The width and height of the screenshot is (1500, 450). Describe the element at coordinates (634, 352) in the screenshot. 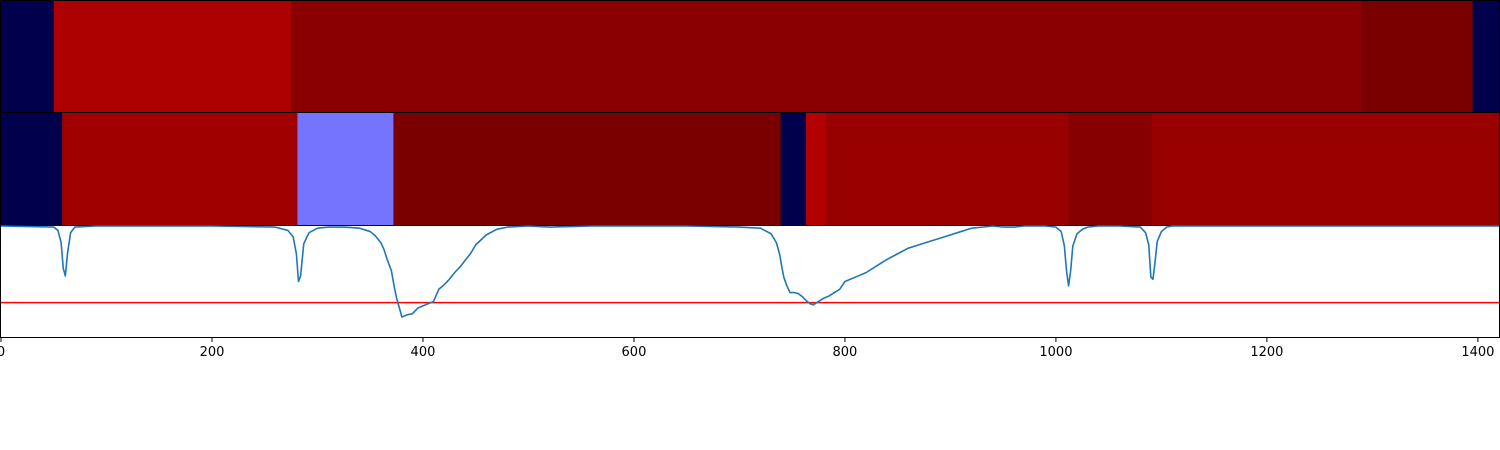

I see `x-tick-label: 600` at that location.